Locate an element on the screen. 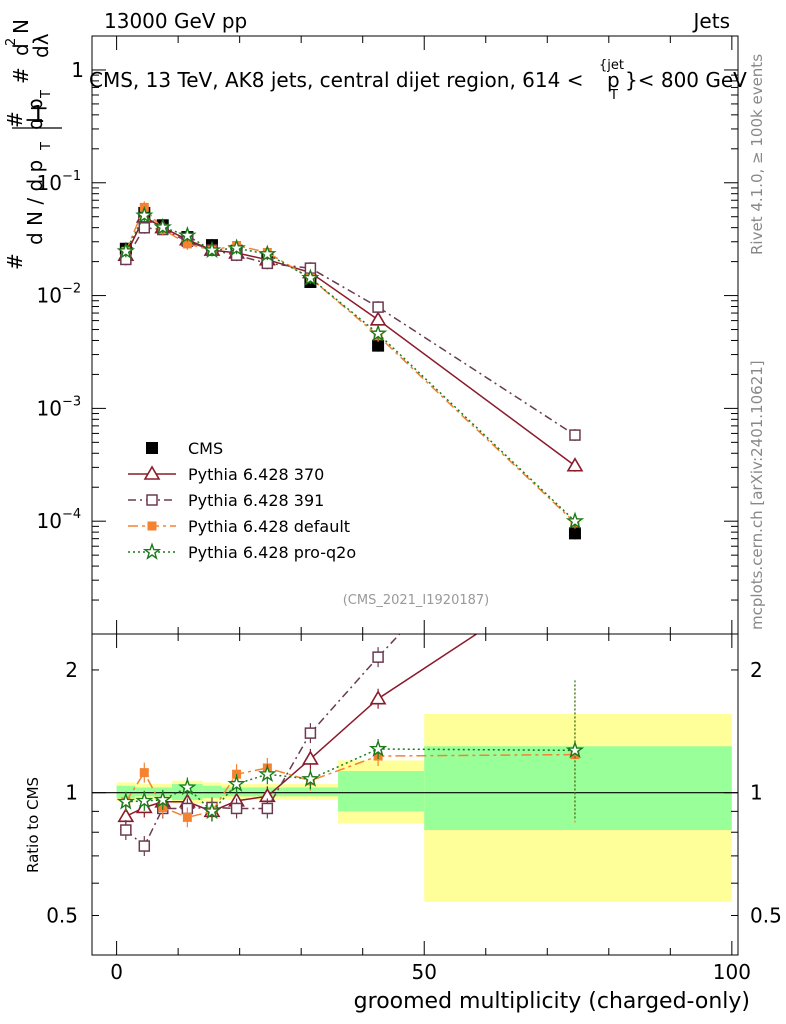  x-tick-label: 100 is located at coordinates (732, 972).